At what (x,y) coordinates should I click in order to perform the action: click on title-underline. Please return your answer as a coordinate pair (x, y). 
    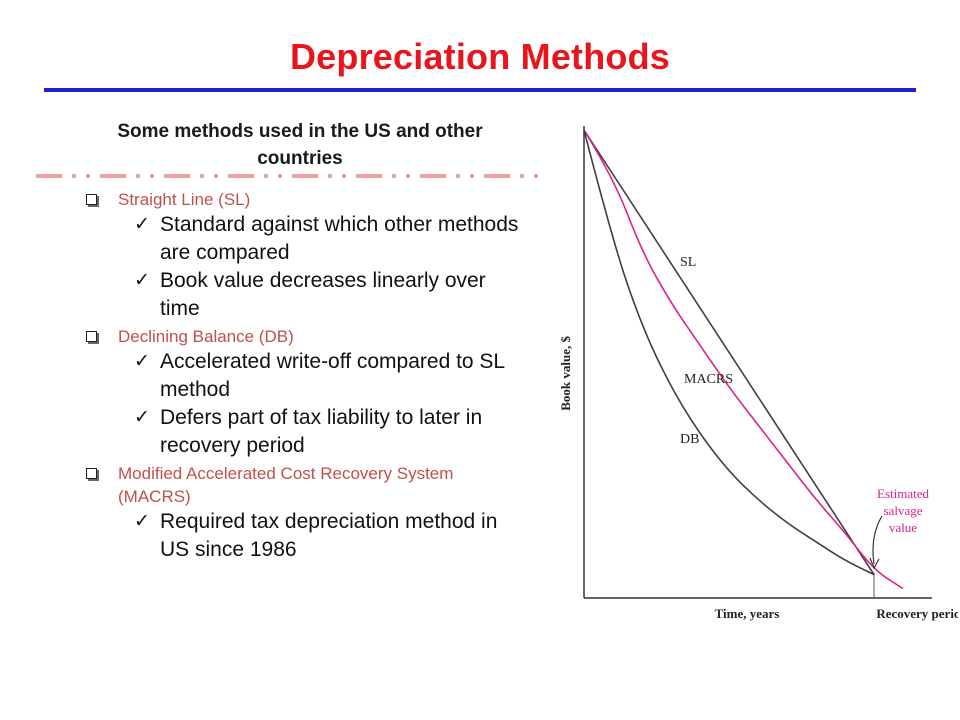
    Looking at the image, I should click on (480, 90).